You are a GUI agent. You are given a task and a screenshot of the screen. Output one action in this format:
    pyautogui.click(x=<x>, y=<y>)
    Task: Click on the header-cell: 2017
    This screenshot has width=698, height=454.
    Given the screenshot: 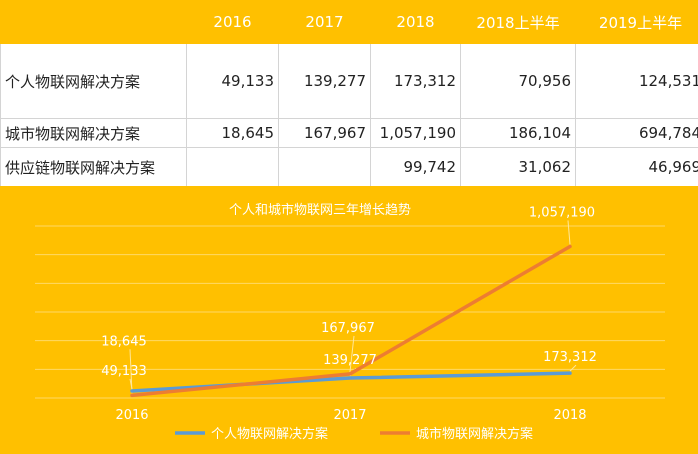 What is the action you would take?
    pyautogui.click(x=324, y=22)
    